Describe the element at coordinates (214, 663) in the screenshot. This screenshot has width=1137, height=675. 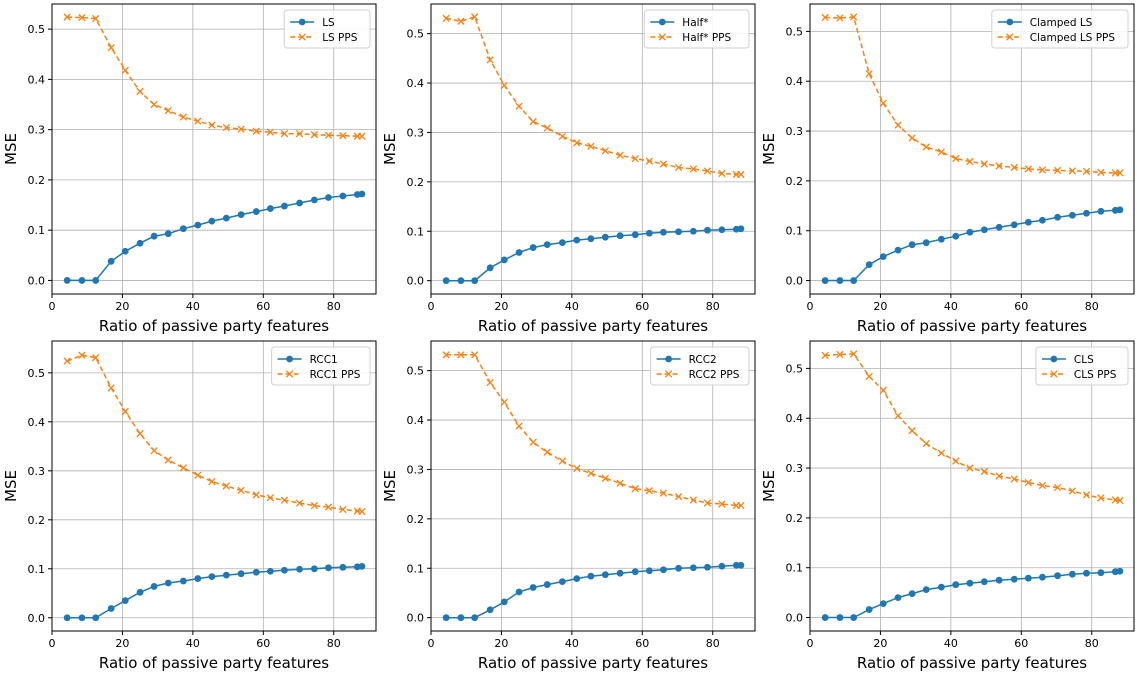
I see `x-axis-title: Ratio of passive party features` at that location.